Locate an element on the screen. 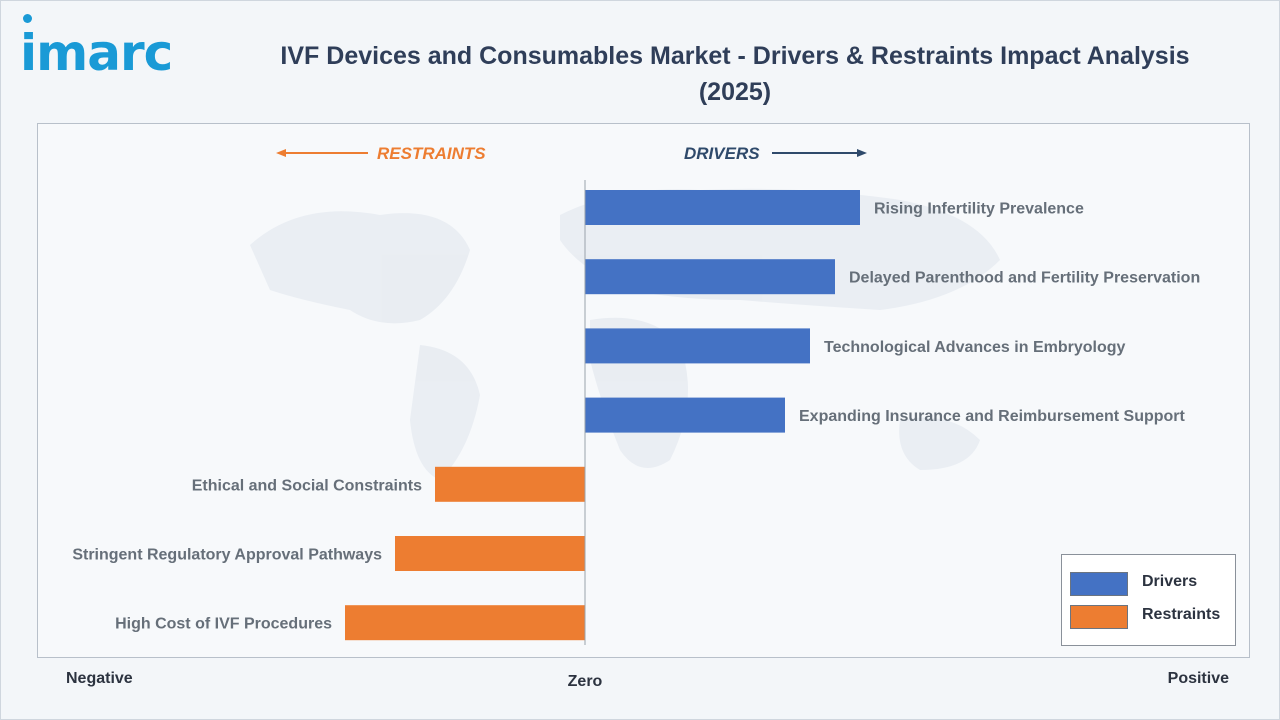  drivers-indicator: DRIVERS is located at coordinates (775, 153).